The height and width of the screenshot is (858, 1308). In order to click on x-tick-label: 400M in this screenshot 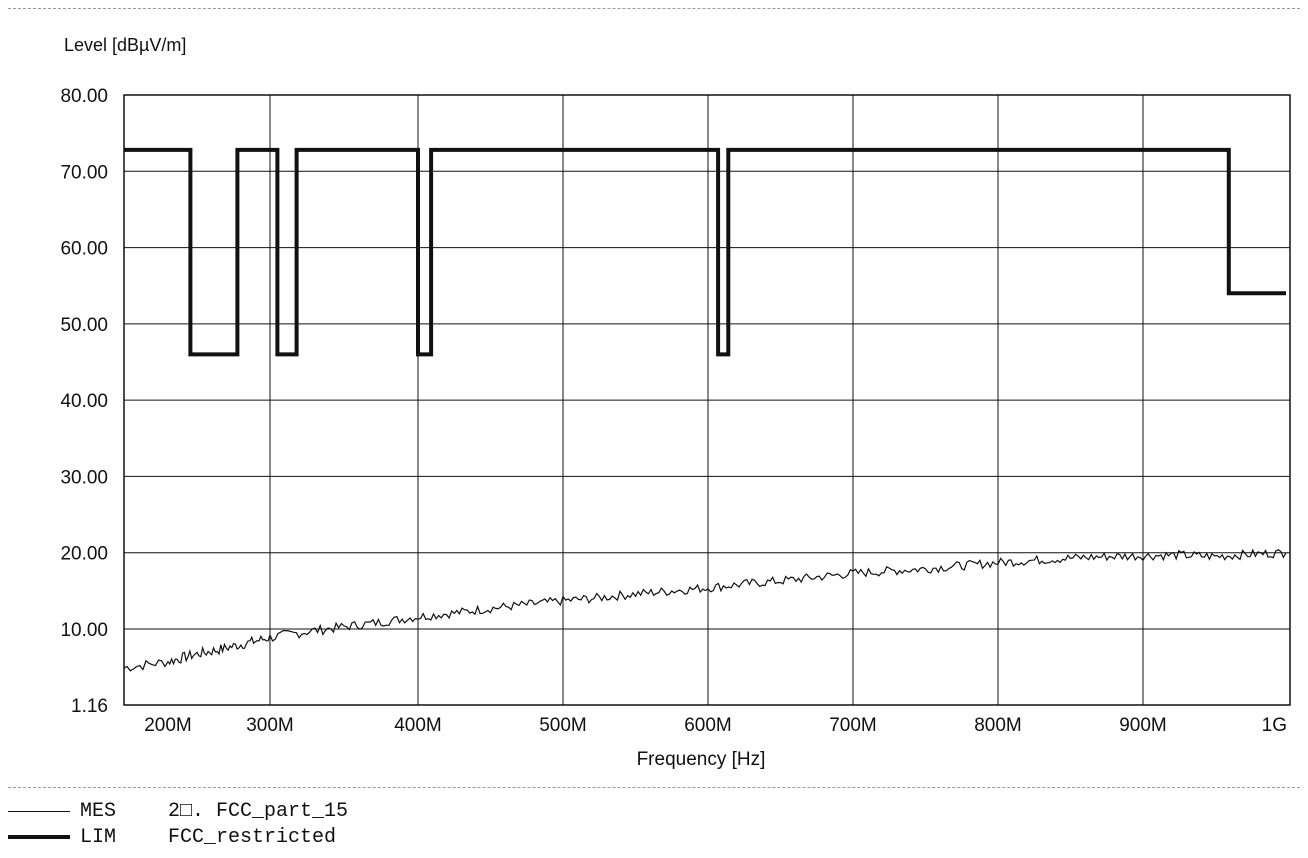, I will do `click(418, 725)`.